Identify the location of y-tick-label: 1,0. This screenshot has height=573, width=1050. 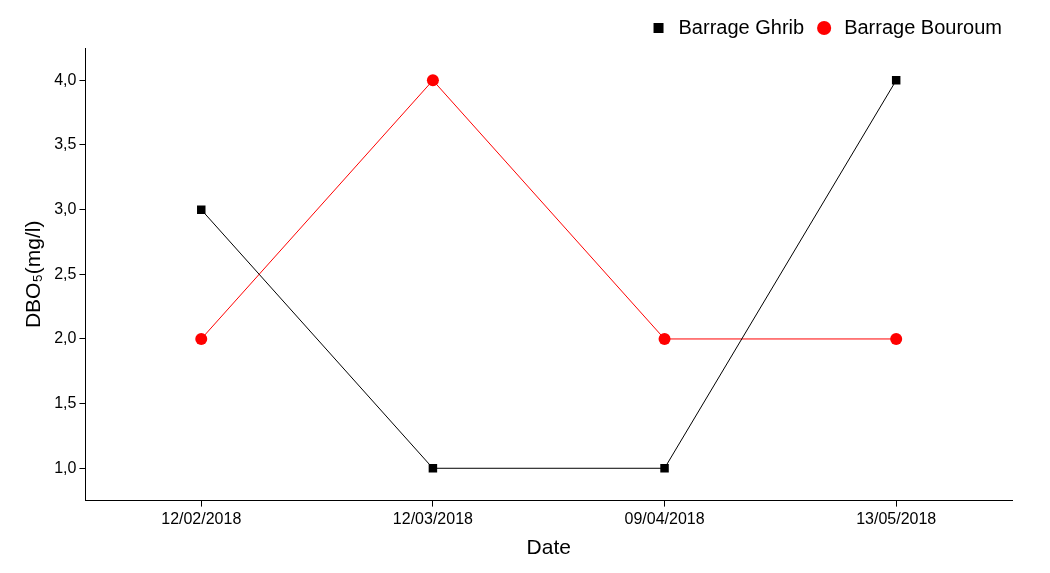
(65, 467).